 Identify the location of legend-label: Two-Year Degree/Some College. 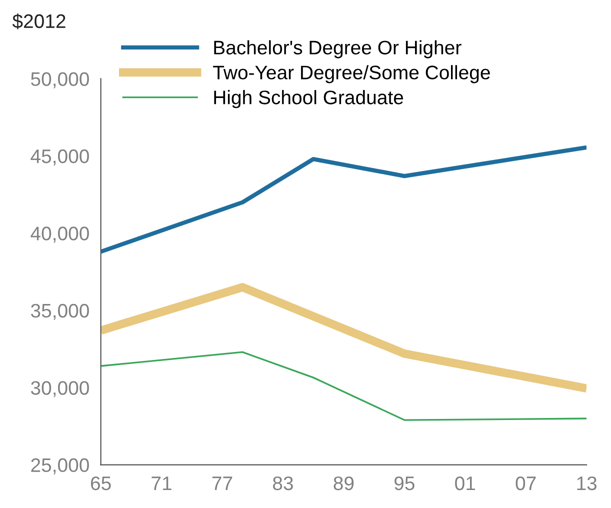
(351, 74).